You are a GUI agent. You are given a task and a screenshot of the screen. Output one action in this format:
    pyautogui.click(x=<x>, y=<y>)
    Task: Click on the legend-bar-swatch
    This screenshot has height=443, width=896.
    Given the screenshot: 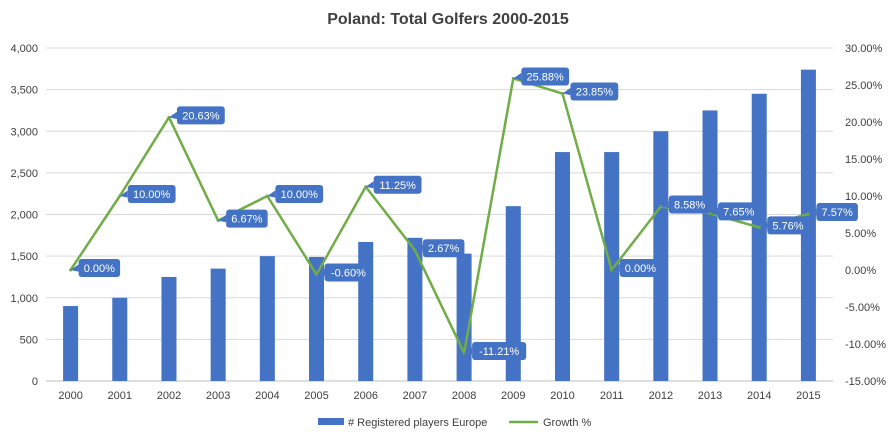 What is the action you would take?
    pyautogui.click(x=331, y=421)
    